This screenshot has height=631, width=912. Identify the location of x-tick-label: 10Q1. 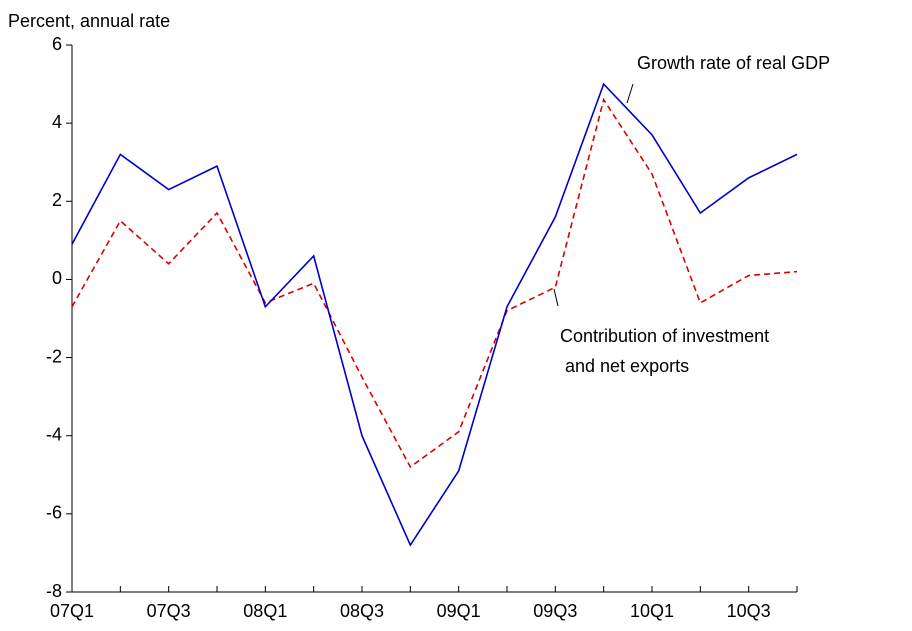
(652, 611).